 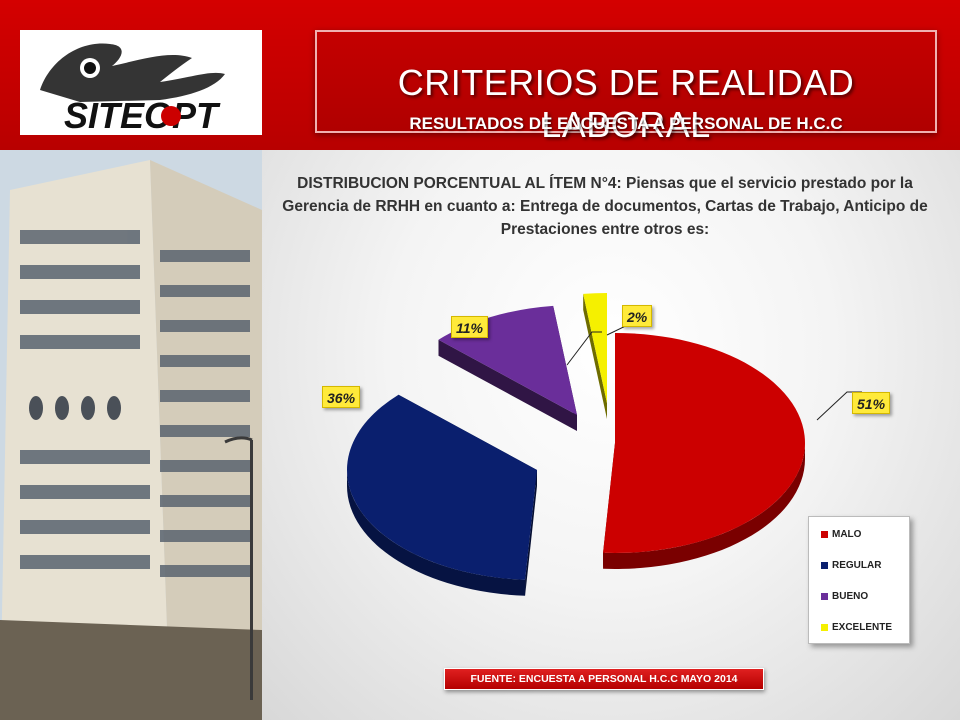 What do you see at coordinates (142, 115) in the screenshot?
I see `logo-text: SITEOPT` at bounding box center [142, 115].